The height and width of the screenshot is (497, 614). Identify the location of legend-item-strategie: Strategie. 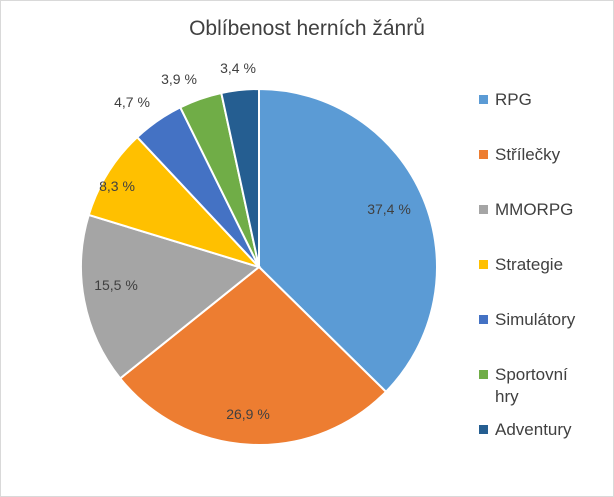
(544, 265).